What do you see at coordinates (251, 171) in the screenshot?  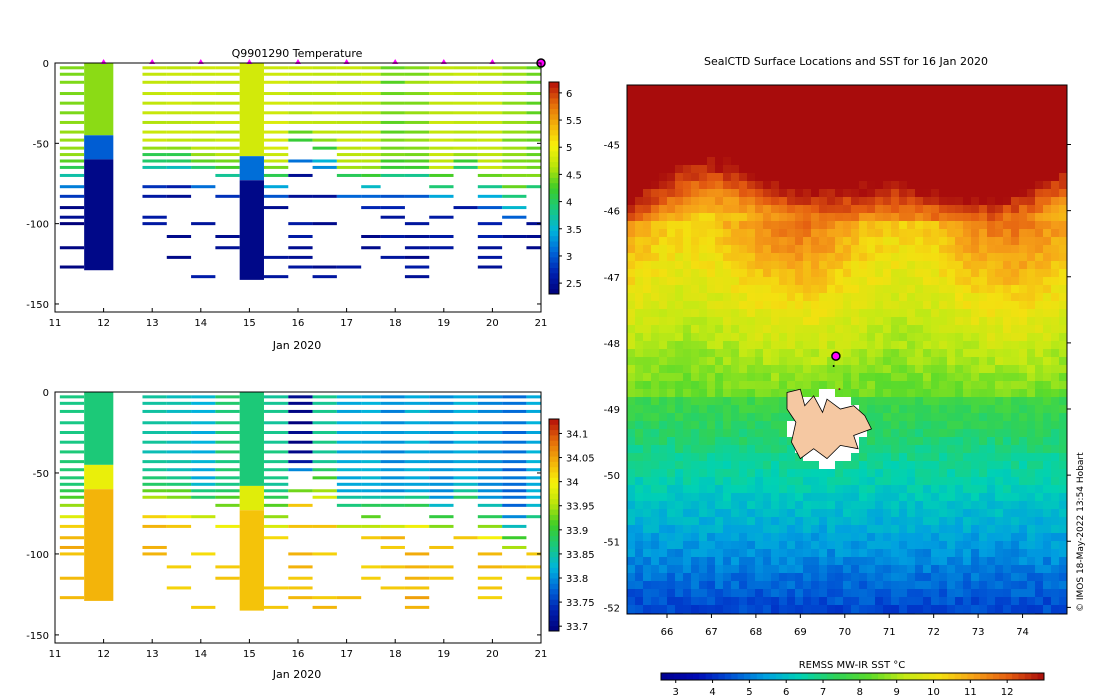 I see `temperature-profile` at bounding box center [251, 171].